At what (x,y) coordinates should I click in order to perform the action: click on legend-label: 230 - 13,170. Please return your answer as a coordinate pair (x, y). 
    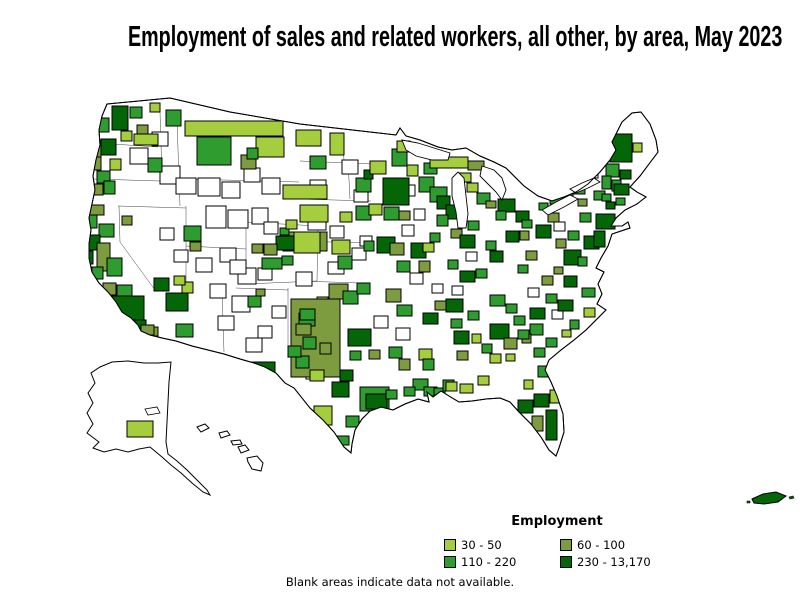
    Looking at the image, I should click on (614, 562).